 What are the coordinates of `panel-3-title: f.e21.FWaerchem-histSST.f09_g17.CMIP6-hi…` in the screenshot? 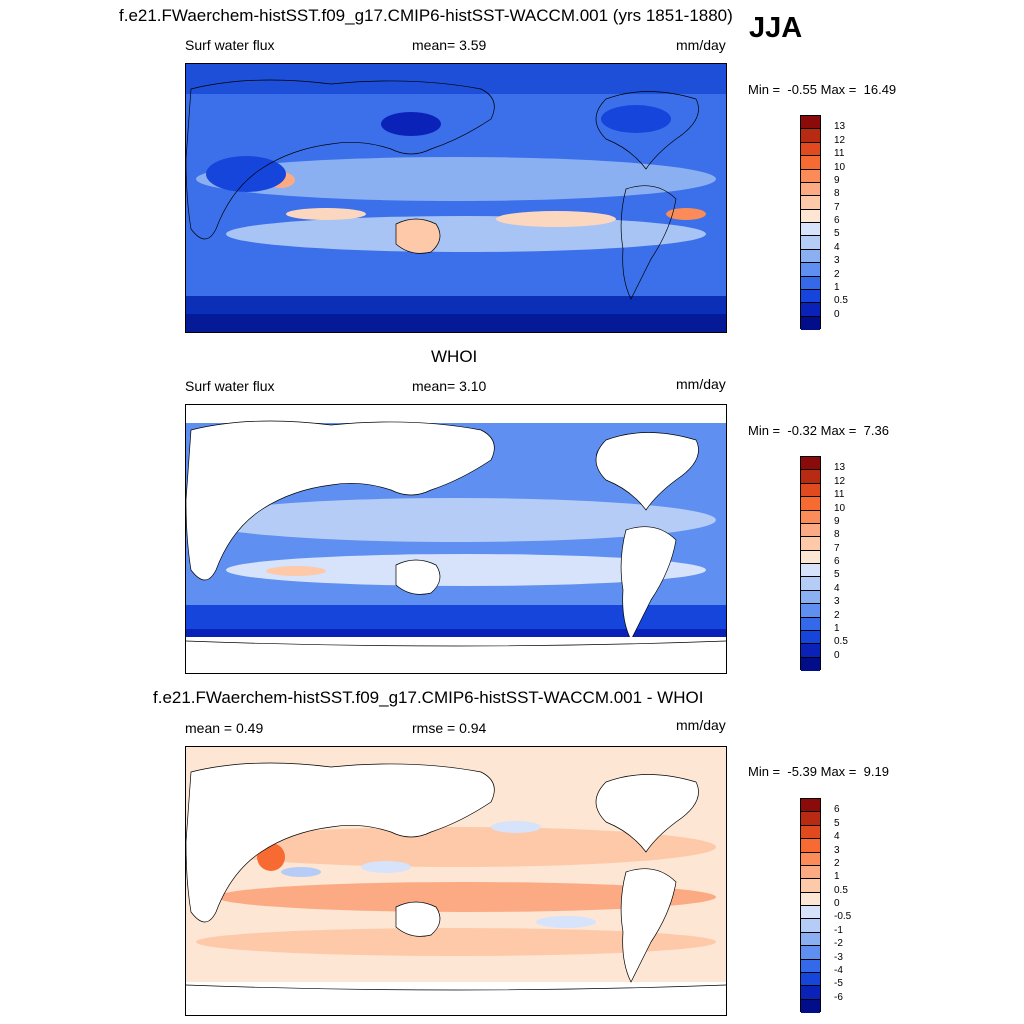 It's located at (428, 697).